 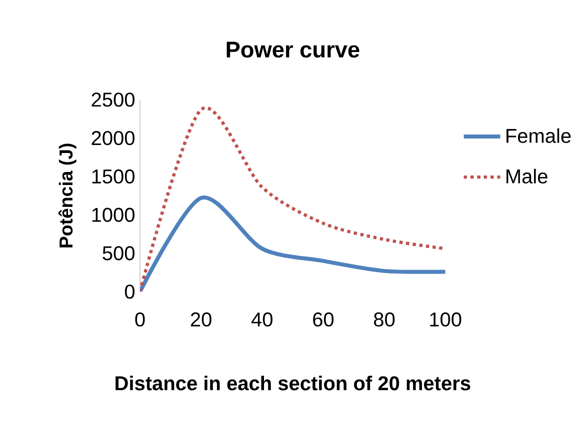 What do you see at coordinates (261, 319) in the screenshot?
I see `x-tick-label: 40` at bounding box center [261, 319].